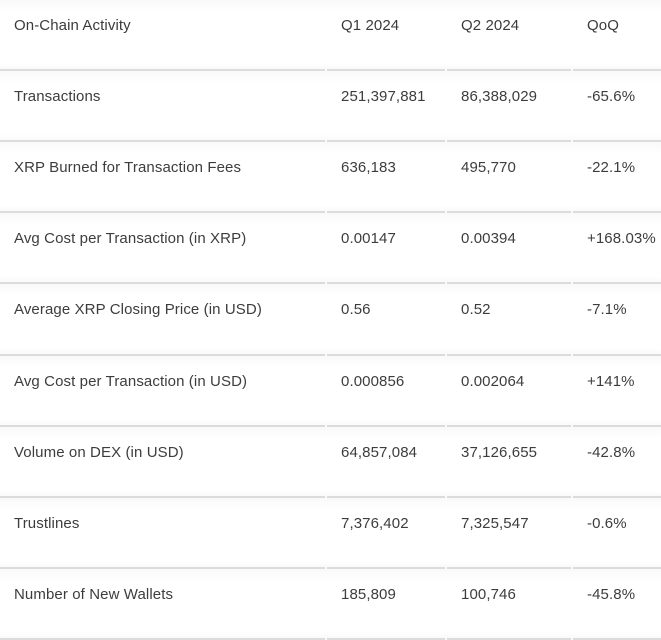 This screenshot has width=661, height=640. I want to click on table-row-trustlines: Trustlines 7,376,402 7,325,547 -0.6%, so click(330, 533).